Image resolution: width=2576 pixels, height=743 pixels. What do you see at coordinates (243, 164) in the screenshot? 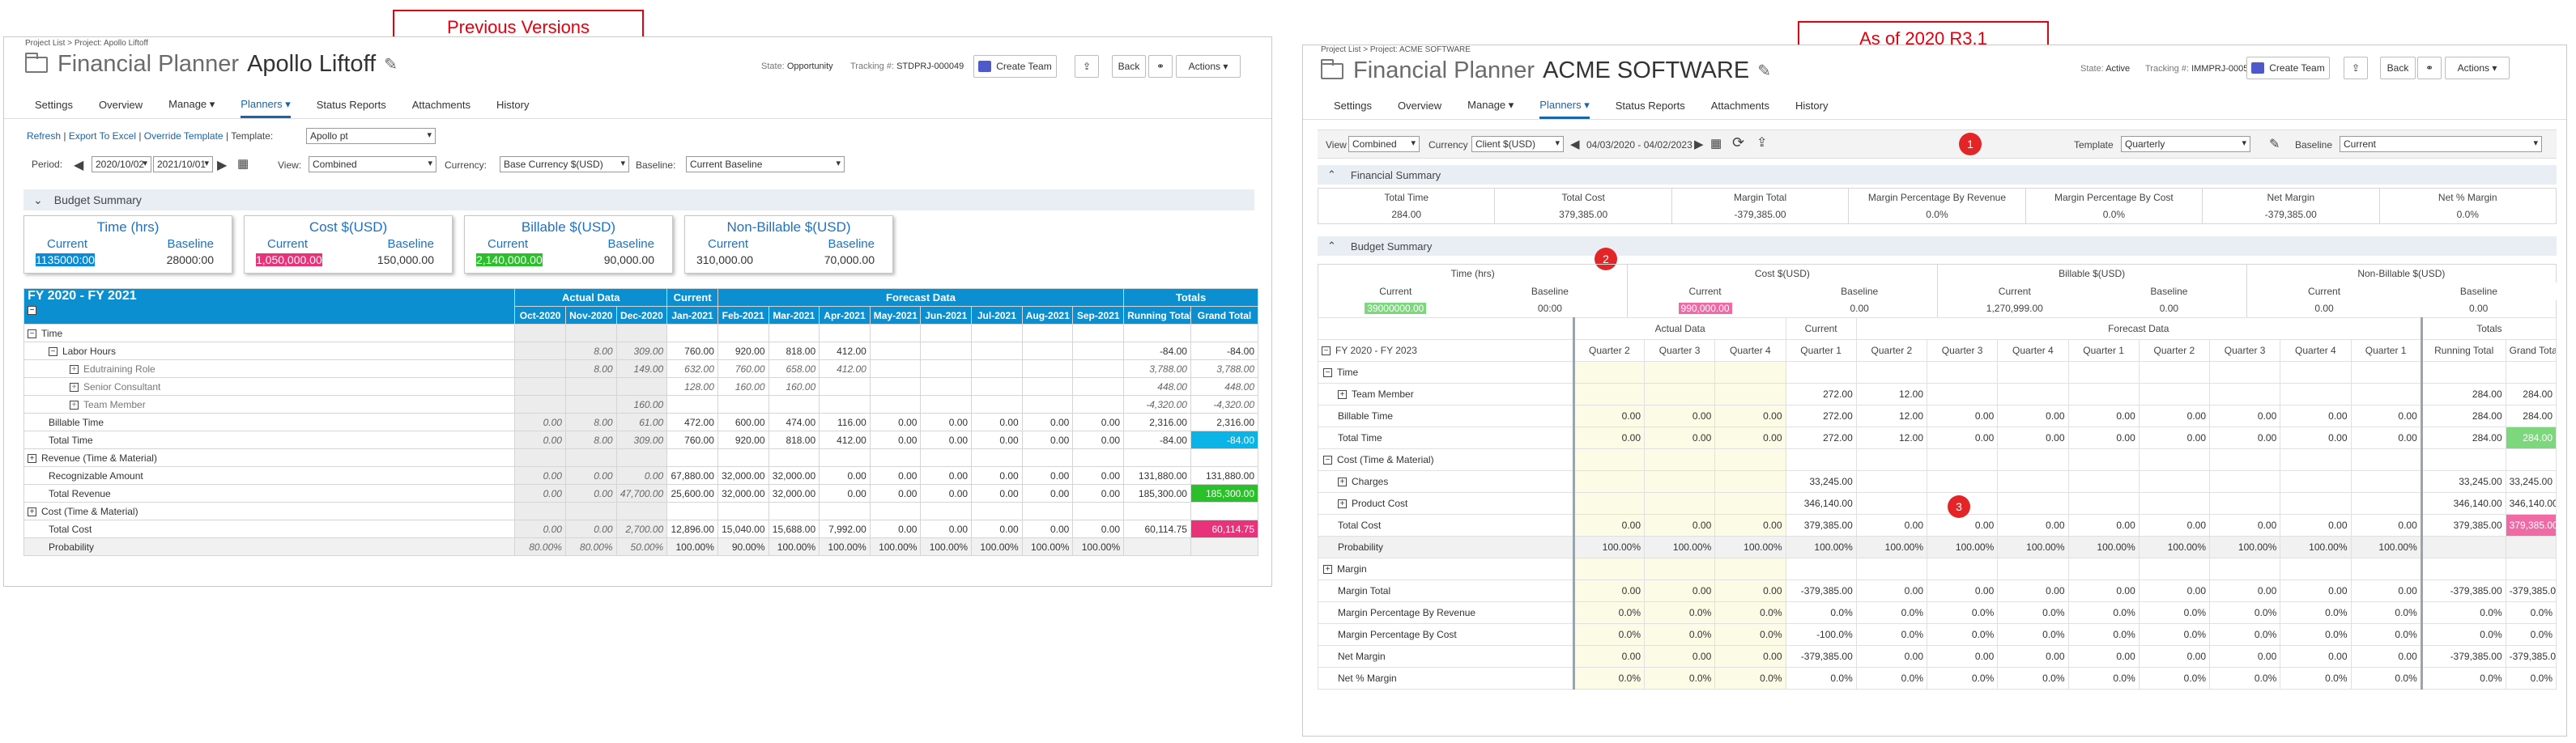
I see `calendar-icon: ▦` at bounding box center [243, 164].